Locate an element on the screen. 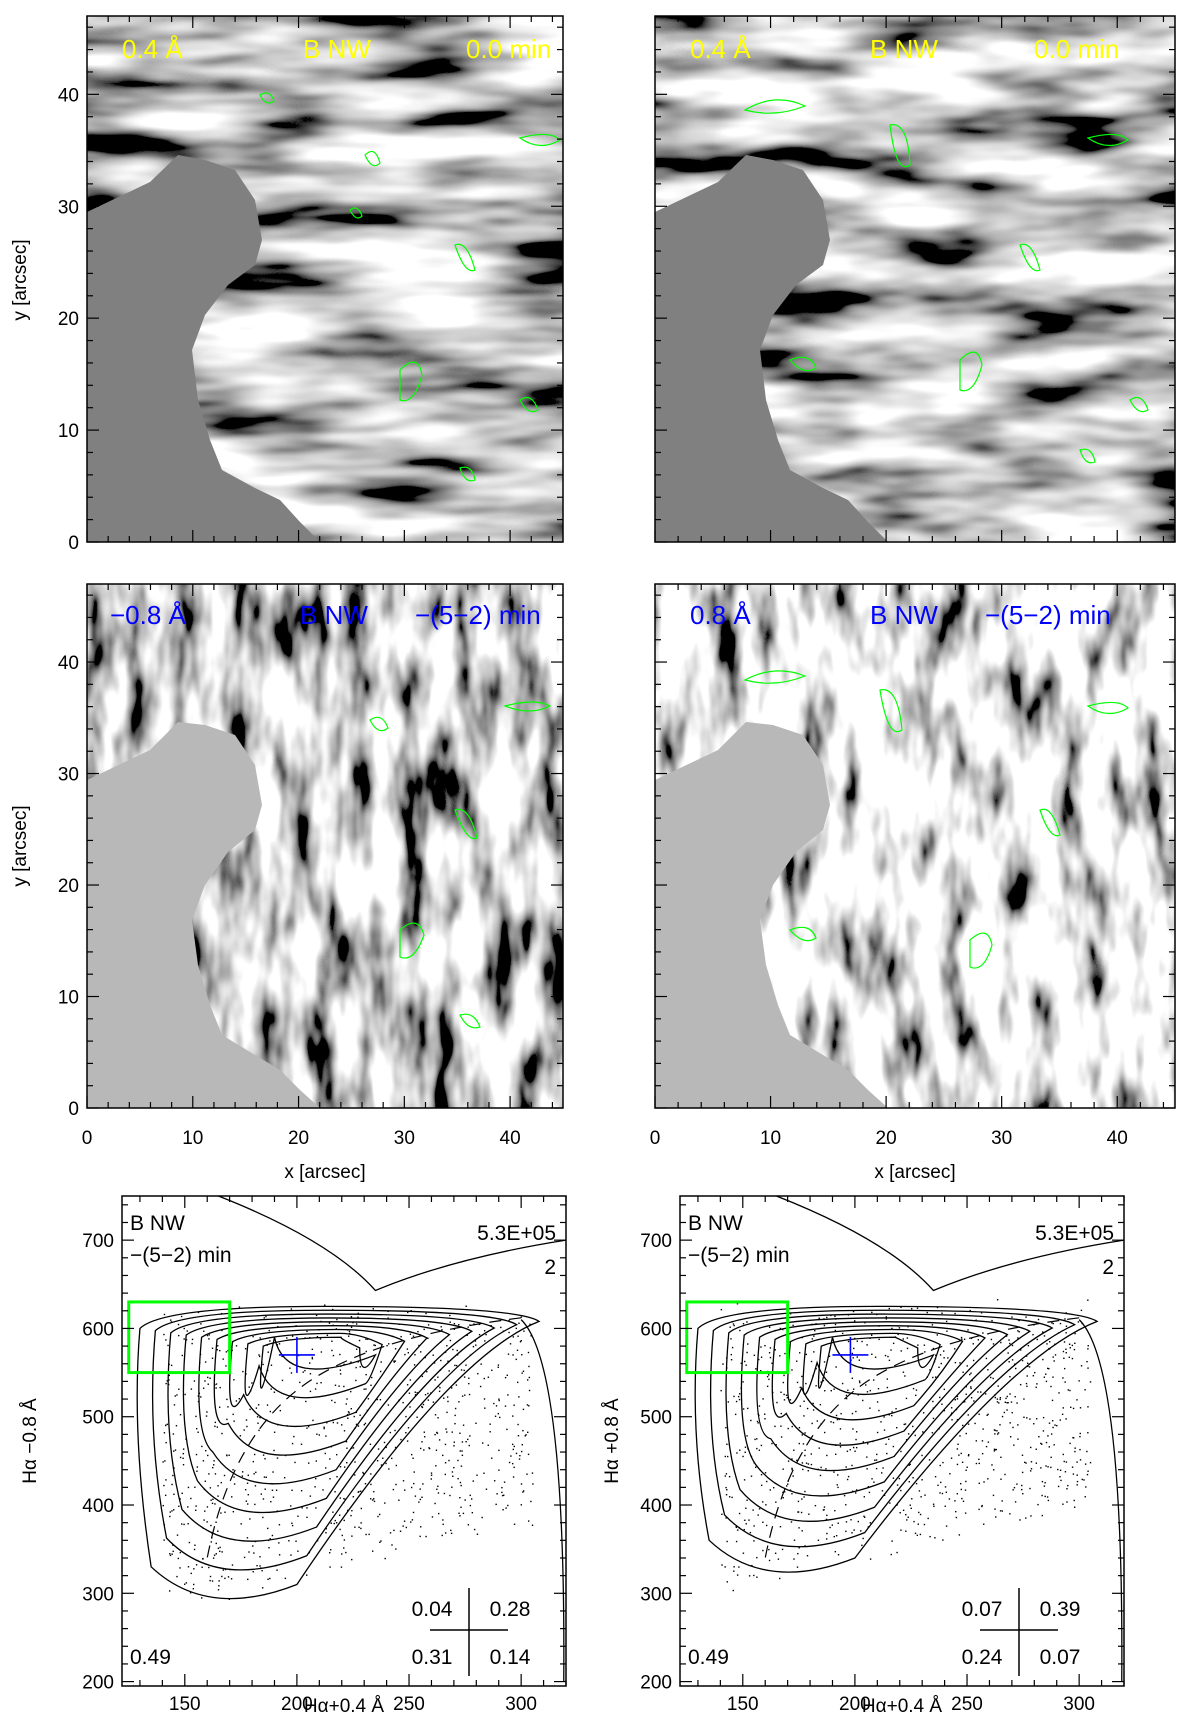 The width and height of the screenshot is (1200, 1714). y-tick-label: 400 is located at coordinates (98, 1506).